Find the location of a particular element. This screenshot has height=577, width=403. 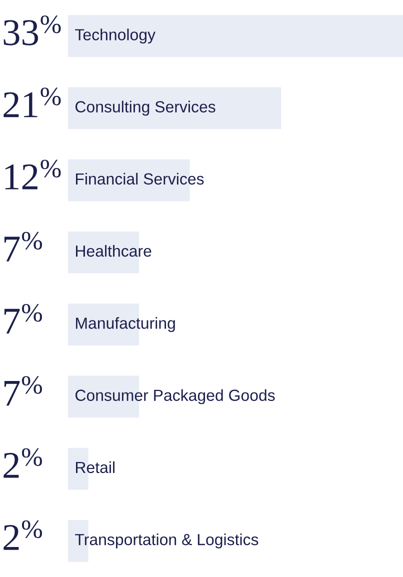

y-tick-label: Consumer Packaged Goods is located at coordinates (175, 396).